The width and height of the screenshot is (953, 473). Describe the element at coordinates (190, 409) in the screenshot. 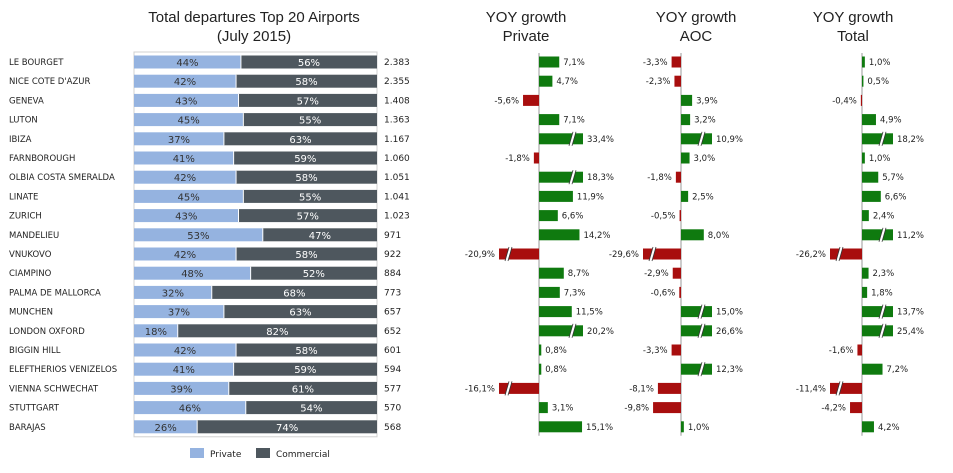

I see `private-share-label: 46%` at that location.